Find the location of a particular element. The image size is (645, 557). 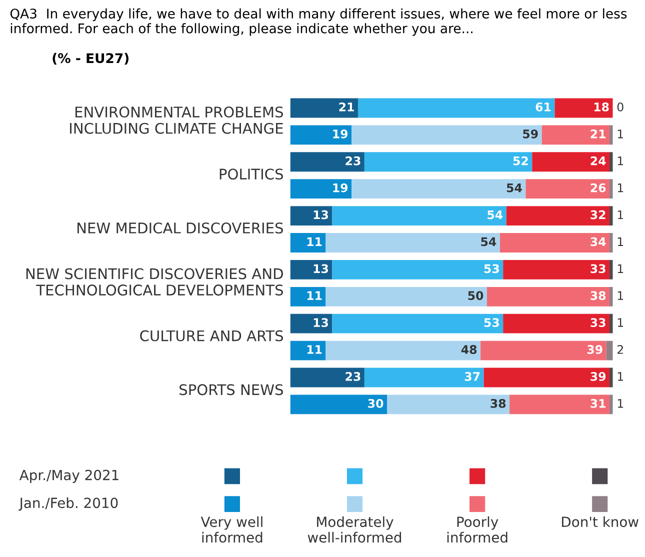

data-label: 21 is located at coordinates (346, 107).